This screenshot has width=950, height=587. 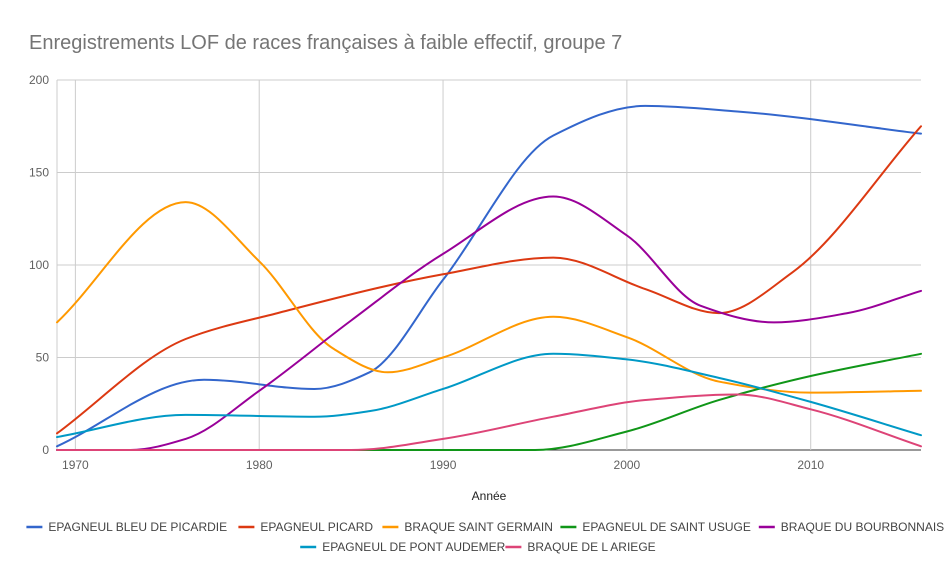 I want to click on legend-label: EPAGNEUL BLEU DE PICARDIE, so click(x=137, y=527).